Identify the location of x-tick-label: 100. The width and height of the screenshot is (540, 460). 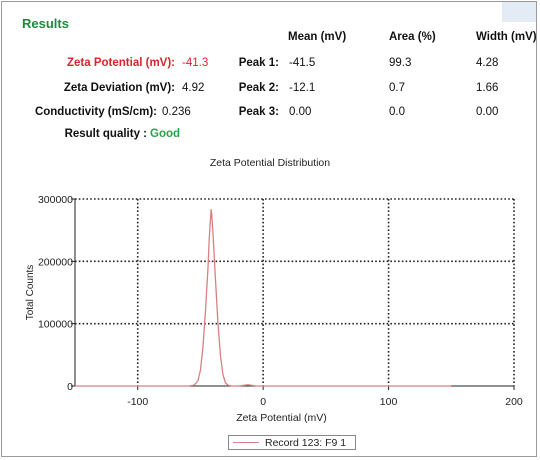
(389, 402).